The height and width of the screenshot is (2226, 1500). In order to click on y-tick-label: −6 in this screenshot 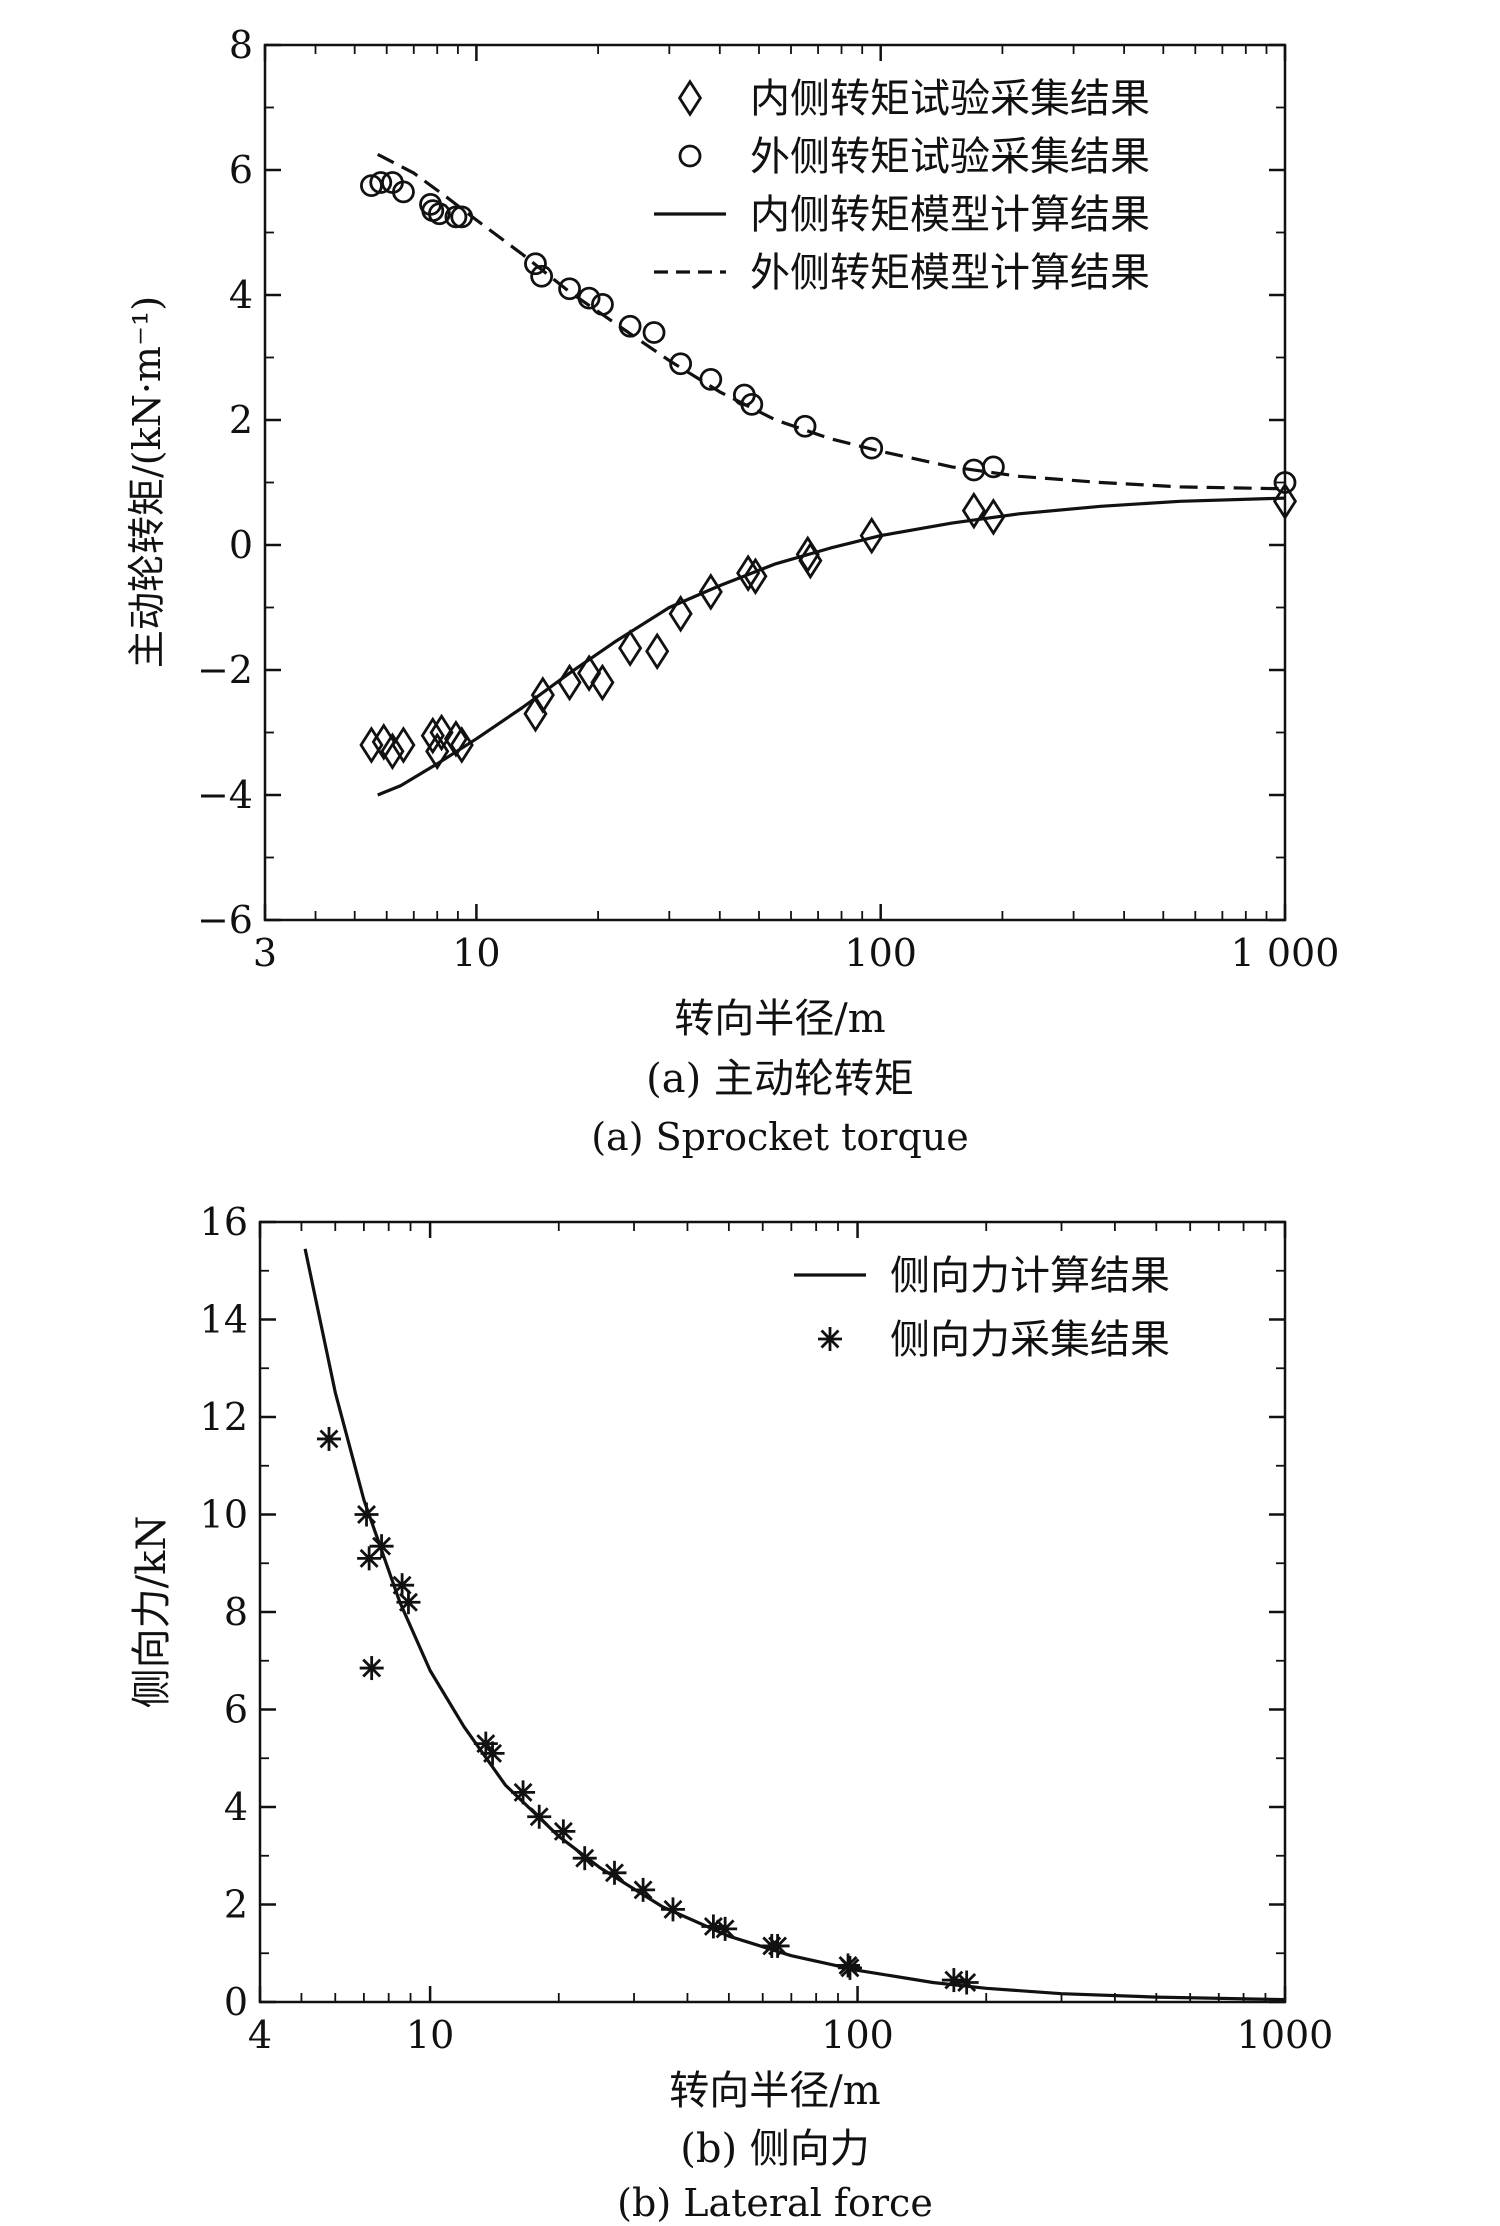, I will do `click(225, 920)`.